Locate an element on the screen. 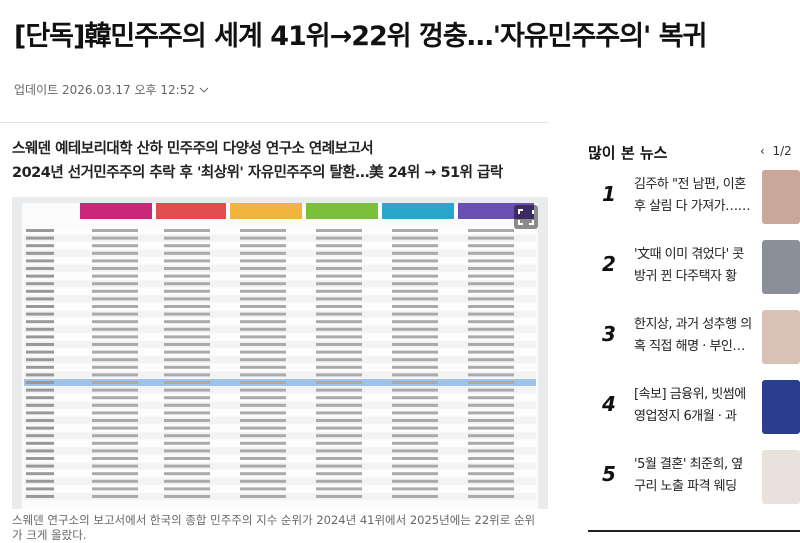 The image size is (800, 543). updated-time: 업데이트 2026.03.17 오후 12:52 is located at coordinates (111, 89).